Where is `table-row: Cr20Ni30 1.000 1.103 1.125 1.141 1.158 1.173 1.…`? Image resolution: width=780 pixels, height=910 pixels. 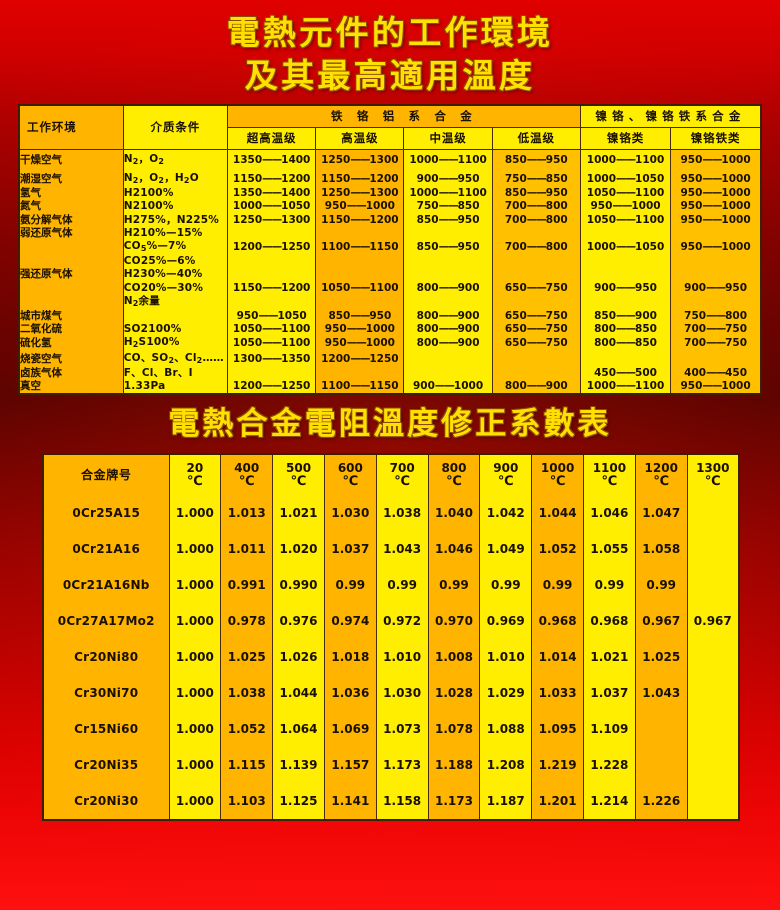
table-row: Cr20Ni30 1.000 1.103 1.125 1.141 1.158 1.173 1.… is located at coordinates (391, 801).